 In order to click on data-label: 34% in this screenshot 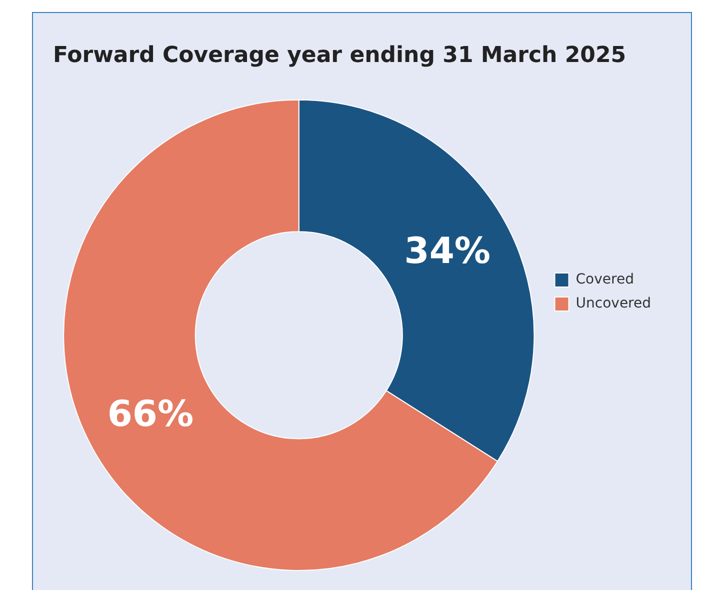, I will do `click(447, 251)`.